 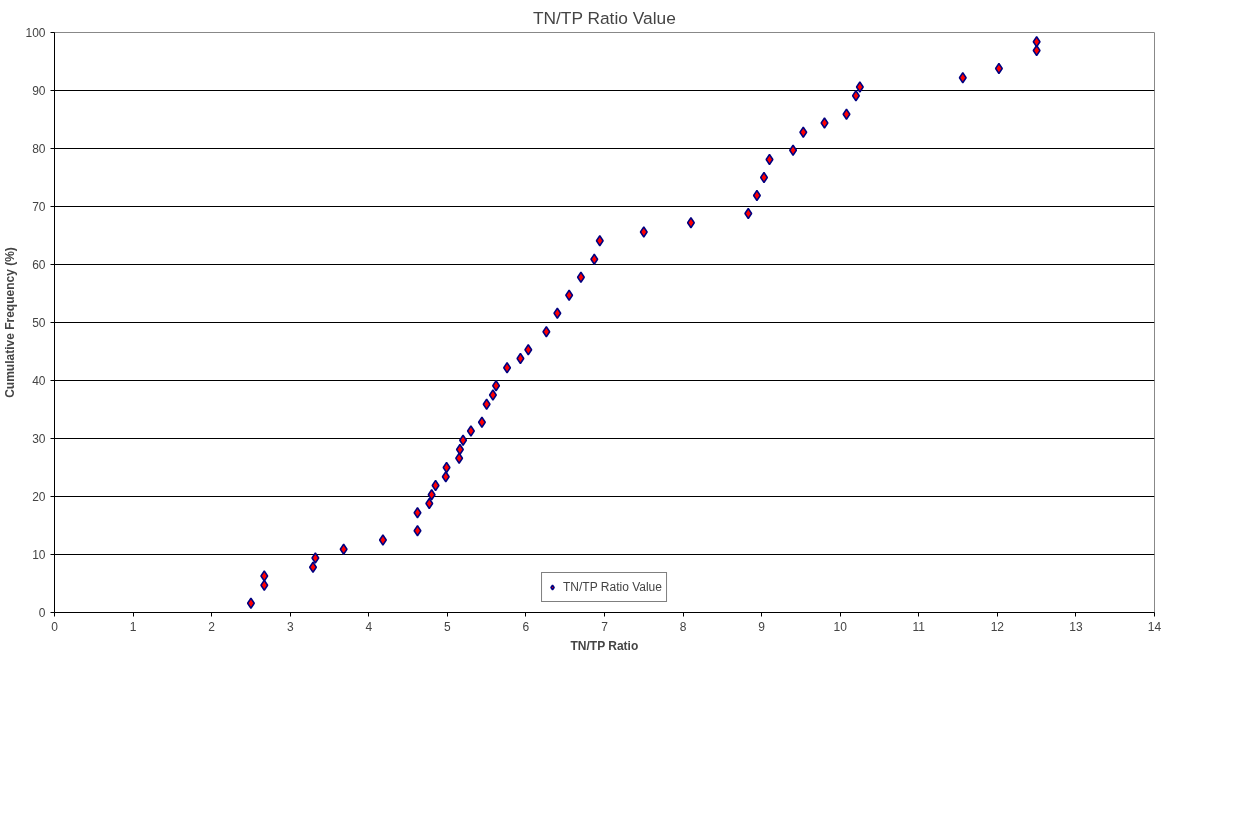 I want to click on x-tick-label: 3, so click(x=290, y=626).